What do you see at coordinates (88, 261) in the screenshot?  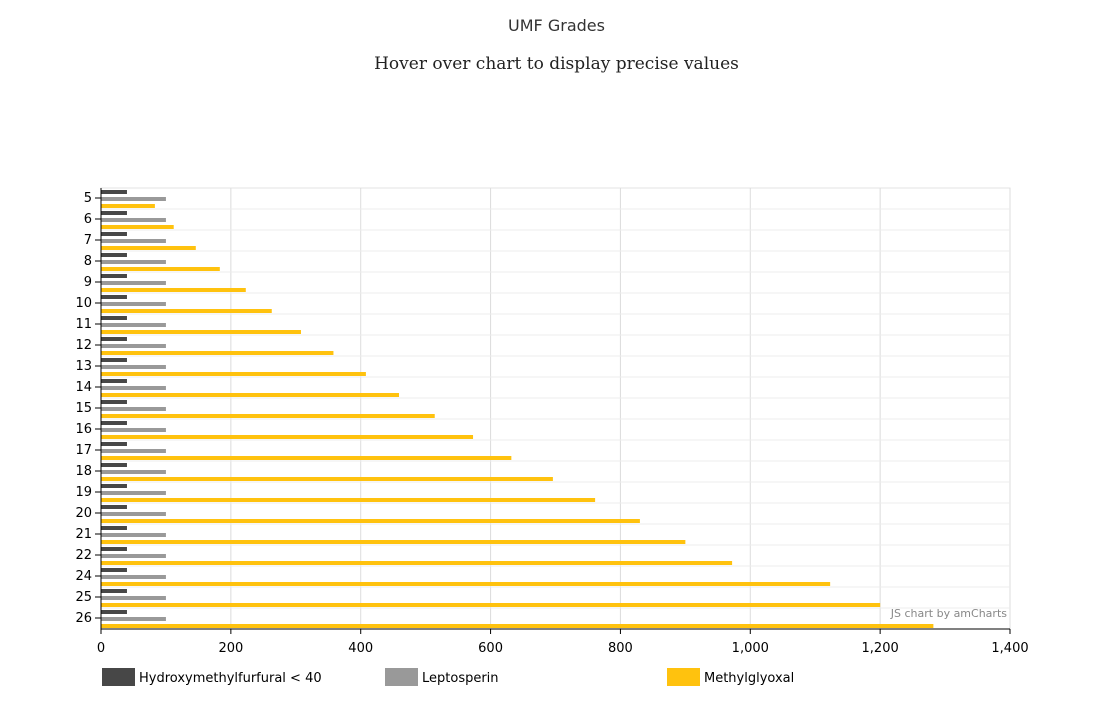 I see `y-tick-label: 8` at bounding box center [88, 261].